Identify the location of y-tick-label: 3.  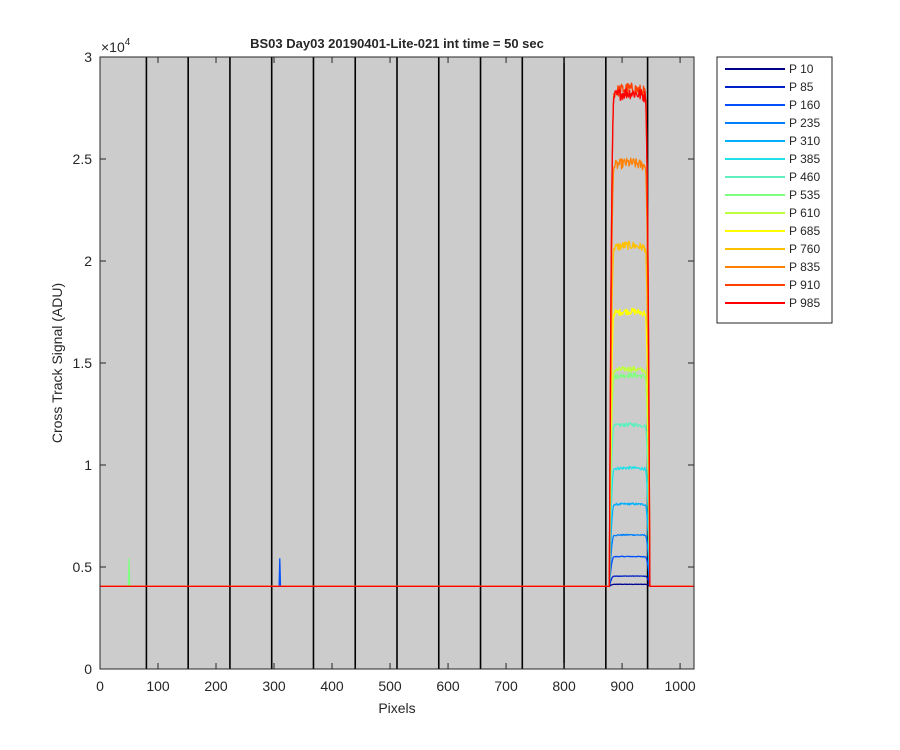
(88, 57).